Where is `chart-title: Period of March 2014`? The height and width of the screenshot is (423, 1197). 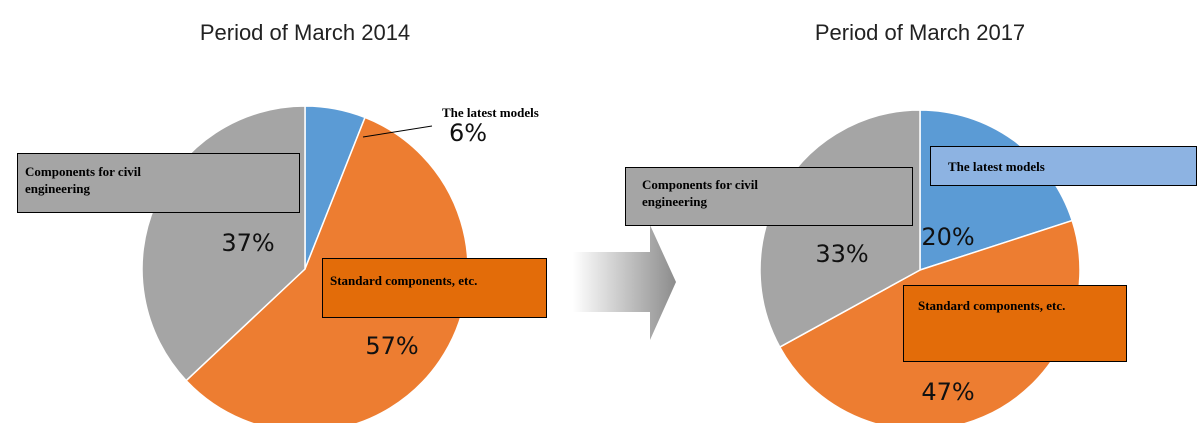 chart-title: Period of March 2014 is located at coordinates (305, 32).